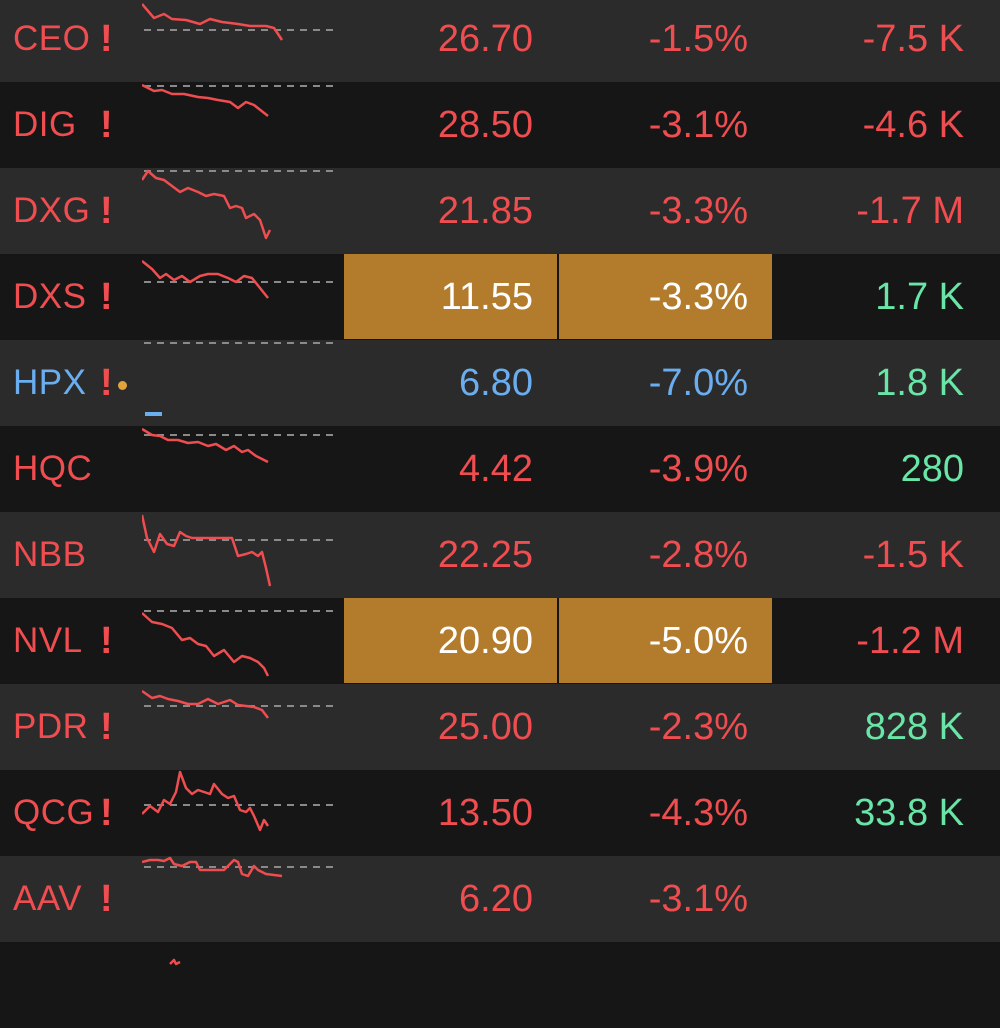 Image resolution: width=1000 pixels, height=1028 pixels. I want to click on price-cell: 26.70, so click(450, 40).